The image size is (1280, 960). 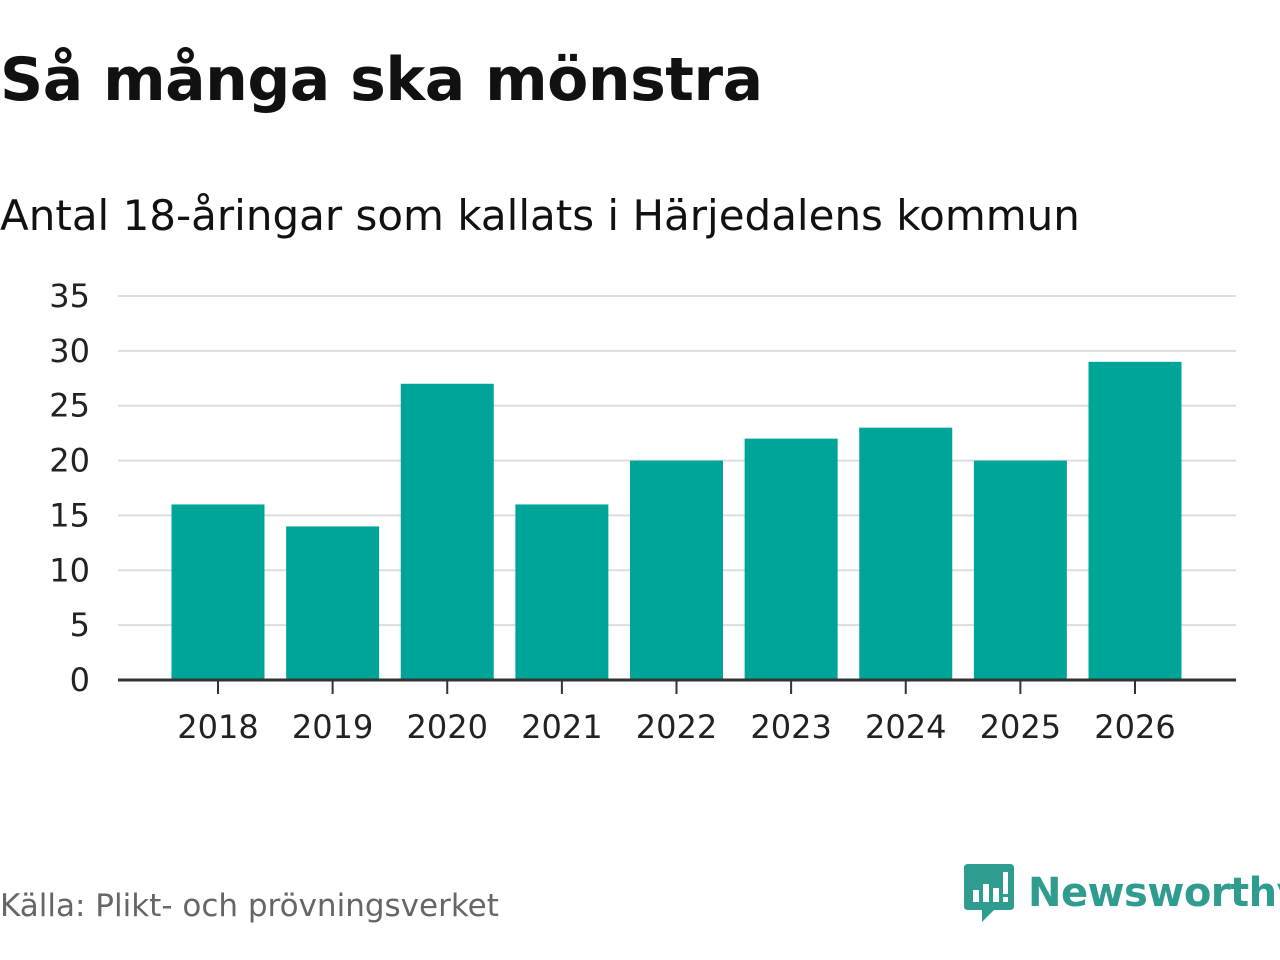 I want to click on y-tick-label: 5, so click(x=80, y=625).